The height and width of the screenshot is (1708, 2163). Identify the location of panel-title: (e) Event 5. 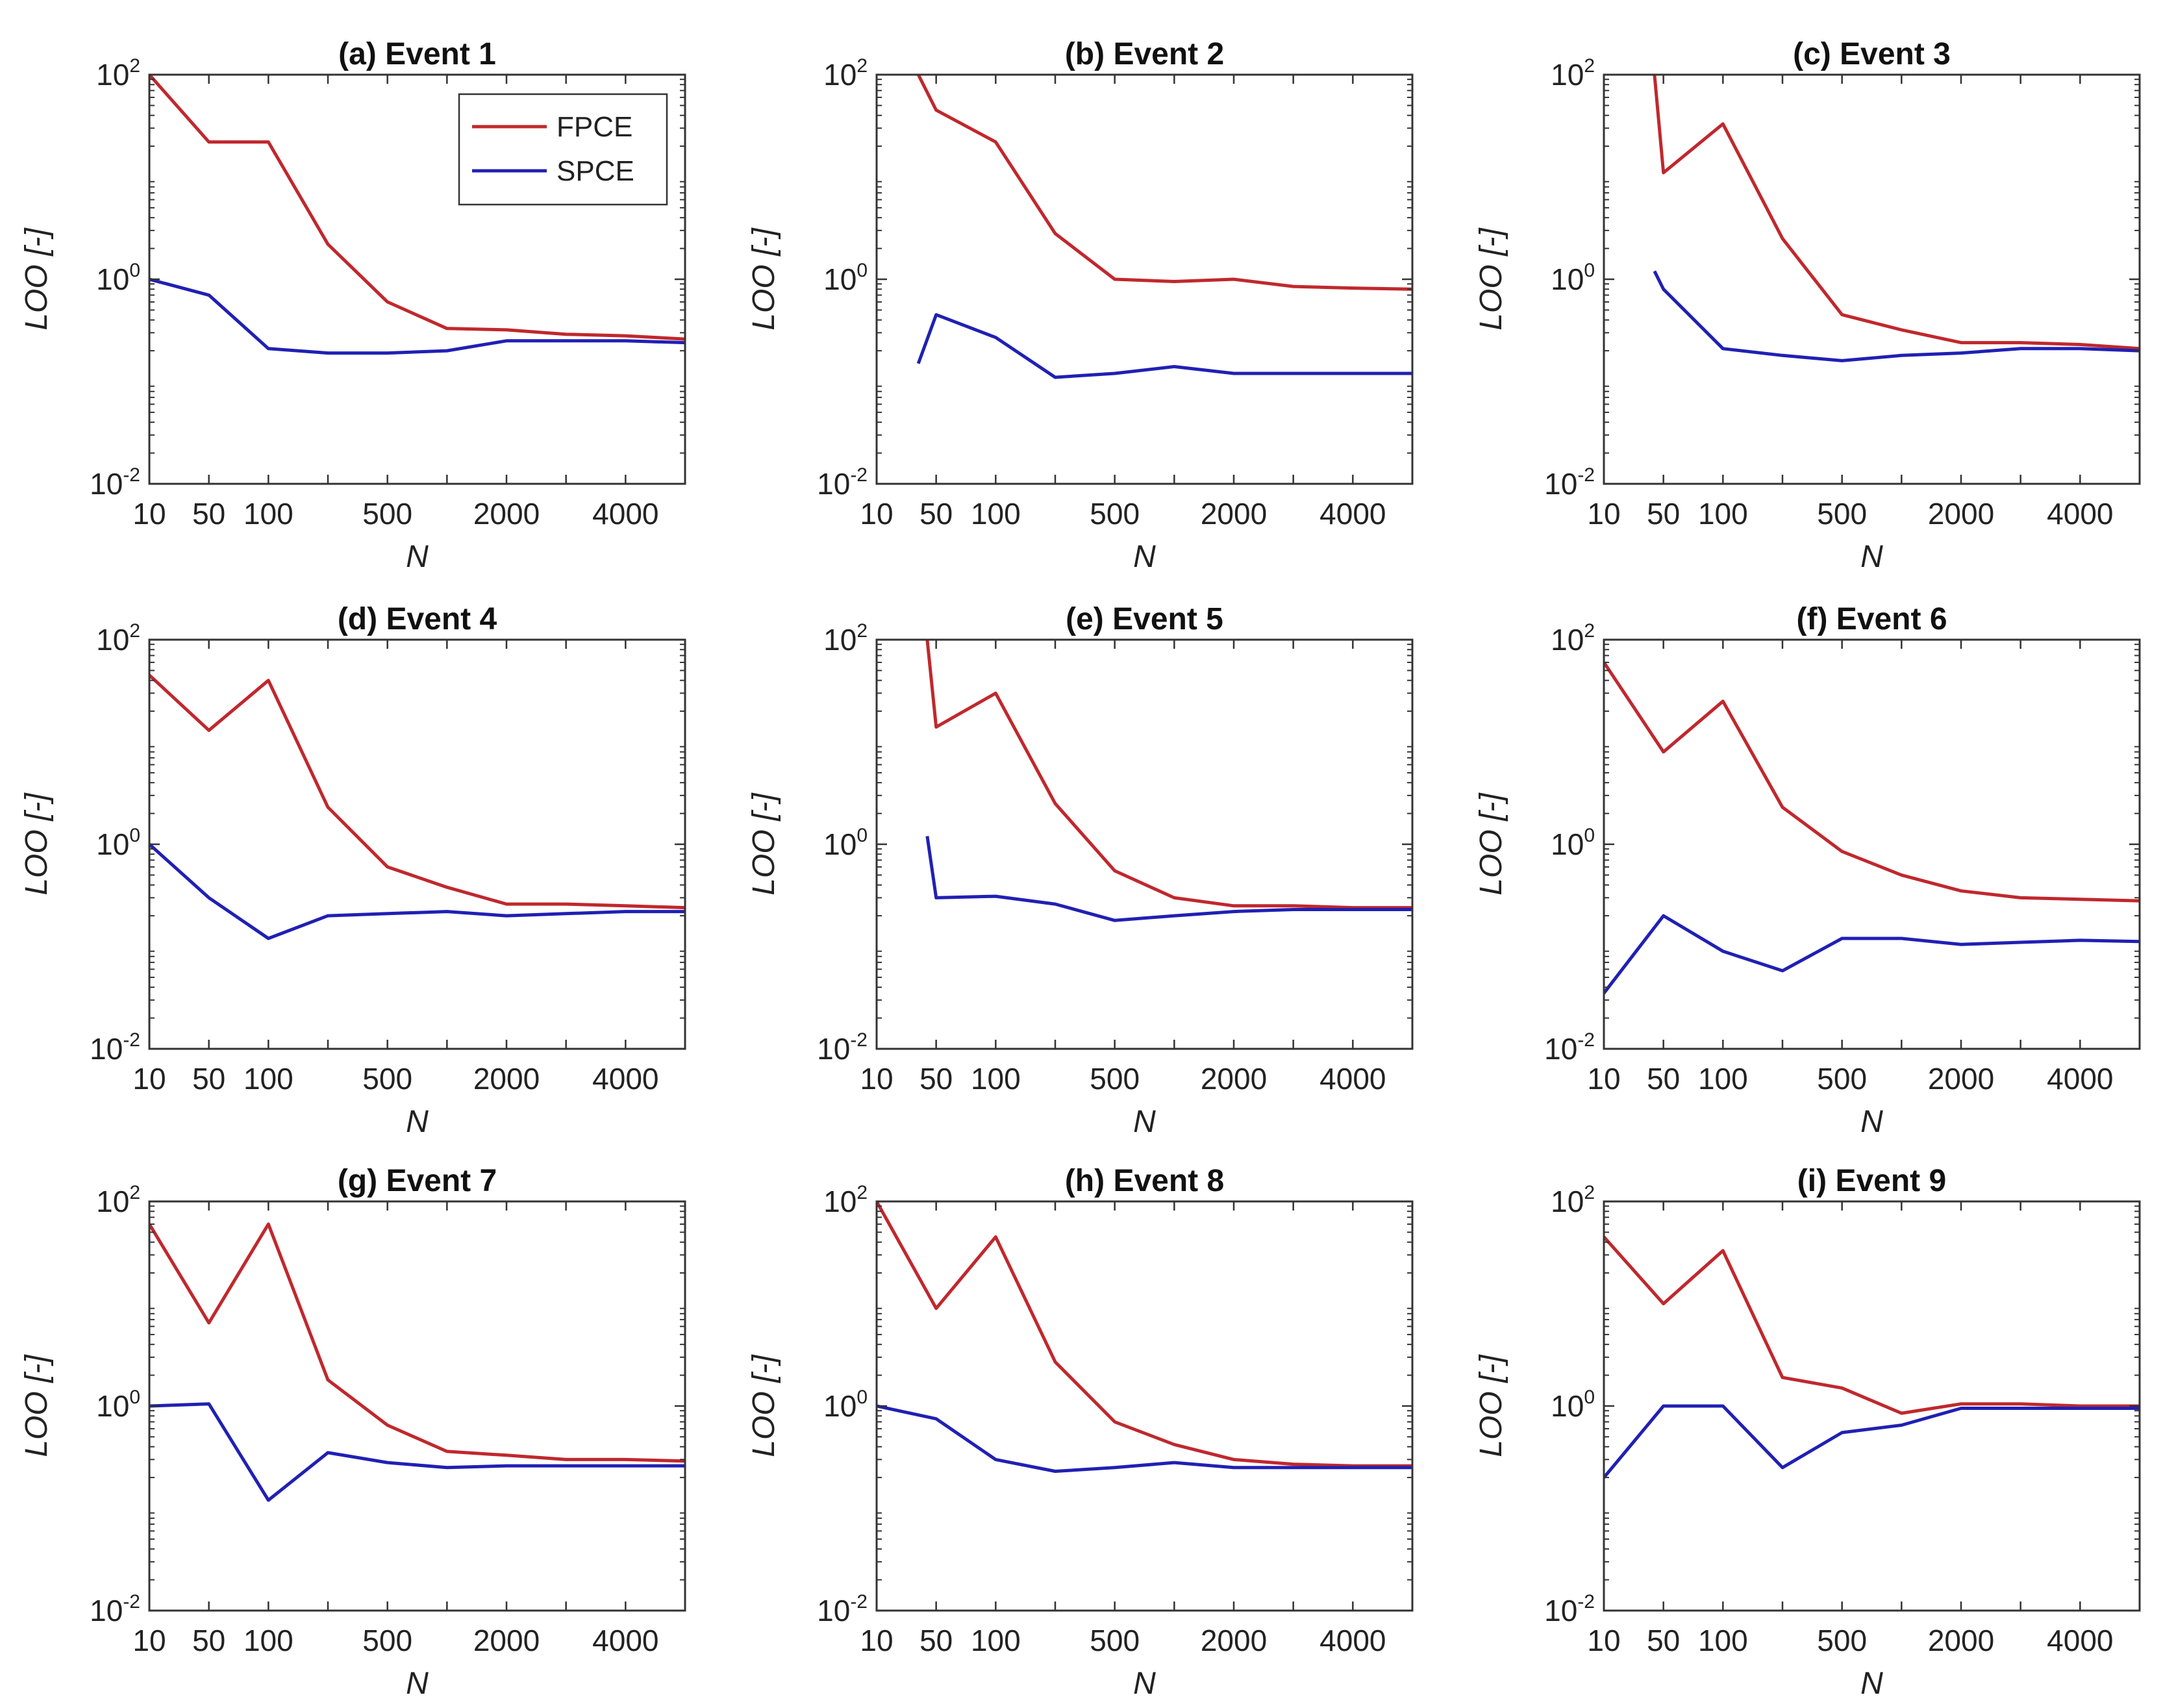
(1144, 619).